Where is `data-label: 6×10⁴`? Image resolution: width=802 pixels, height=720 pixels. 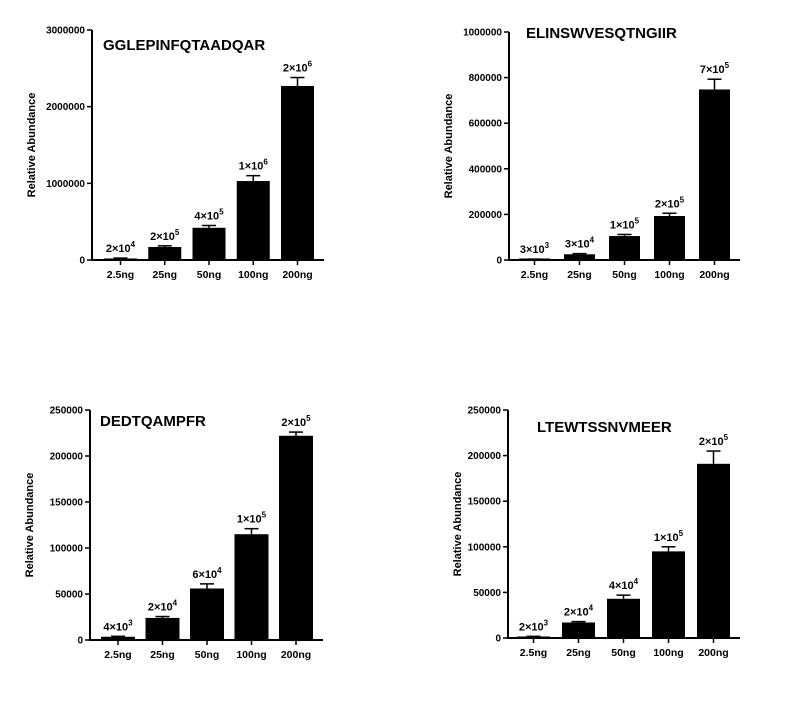 data-label: 6×10⁴ is located at coordinates (207, 573).